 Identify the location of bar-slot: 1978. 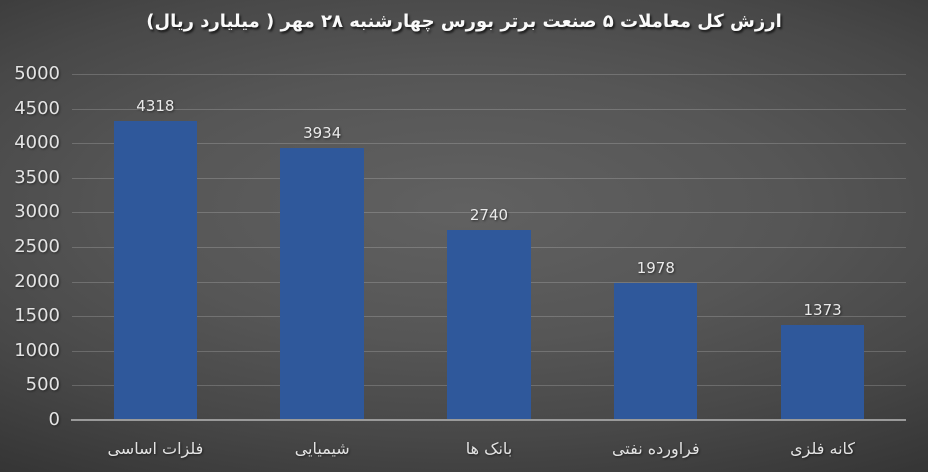
(655, 247).